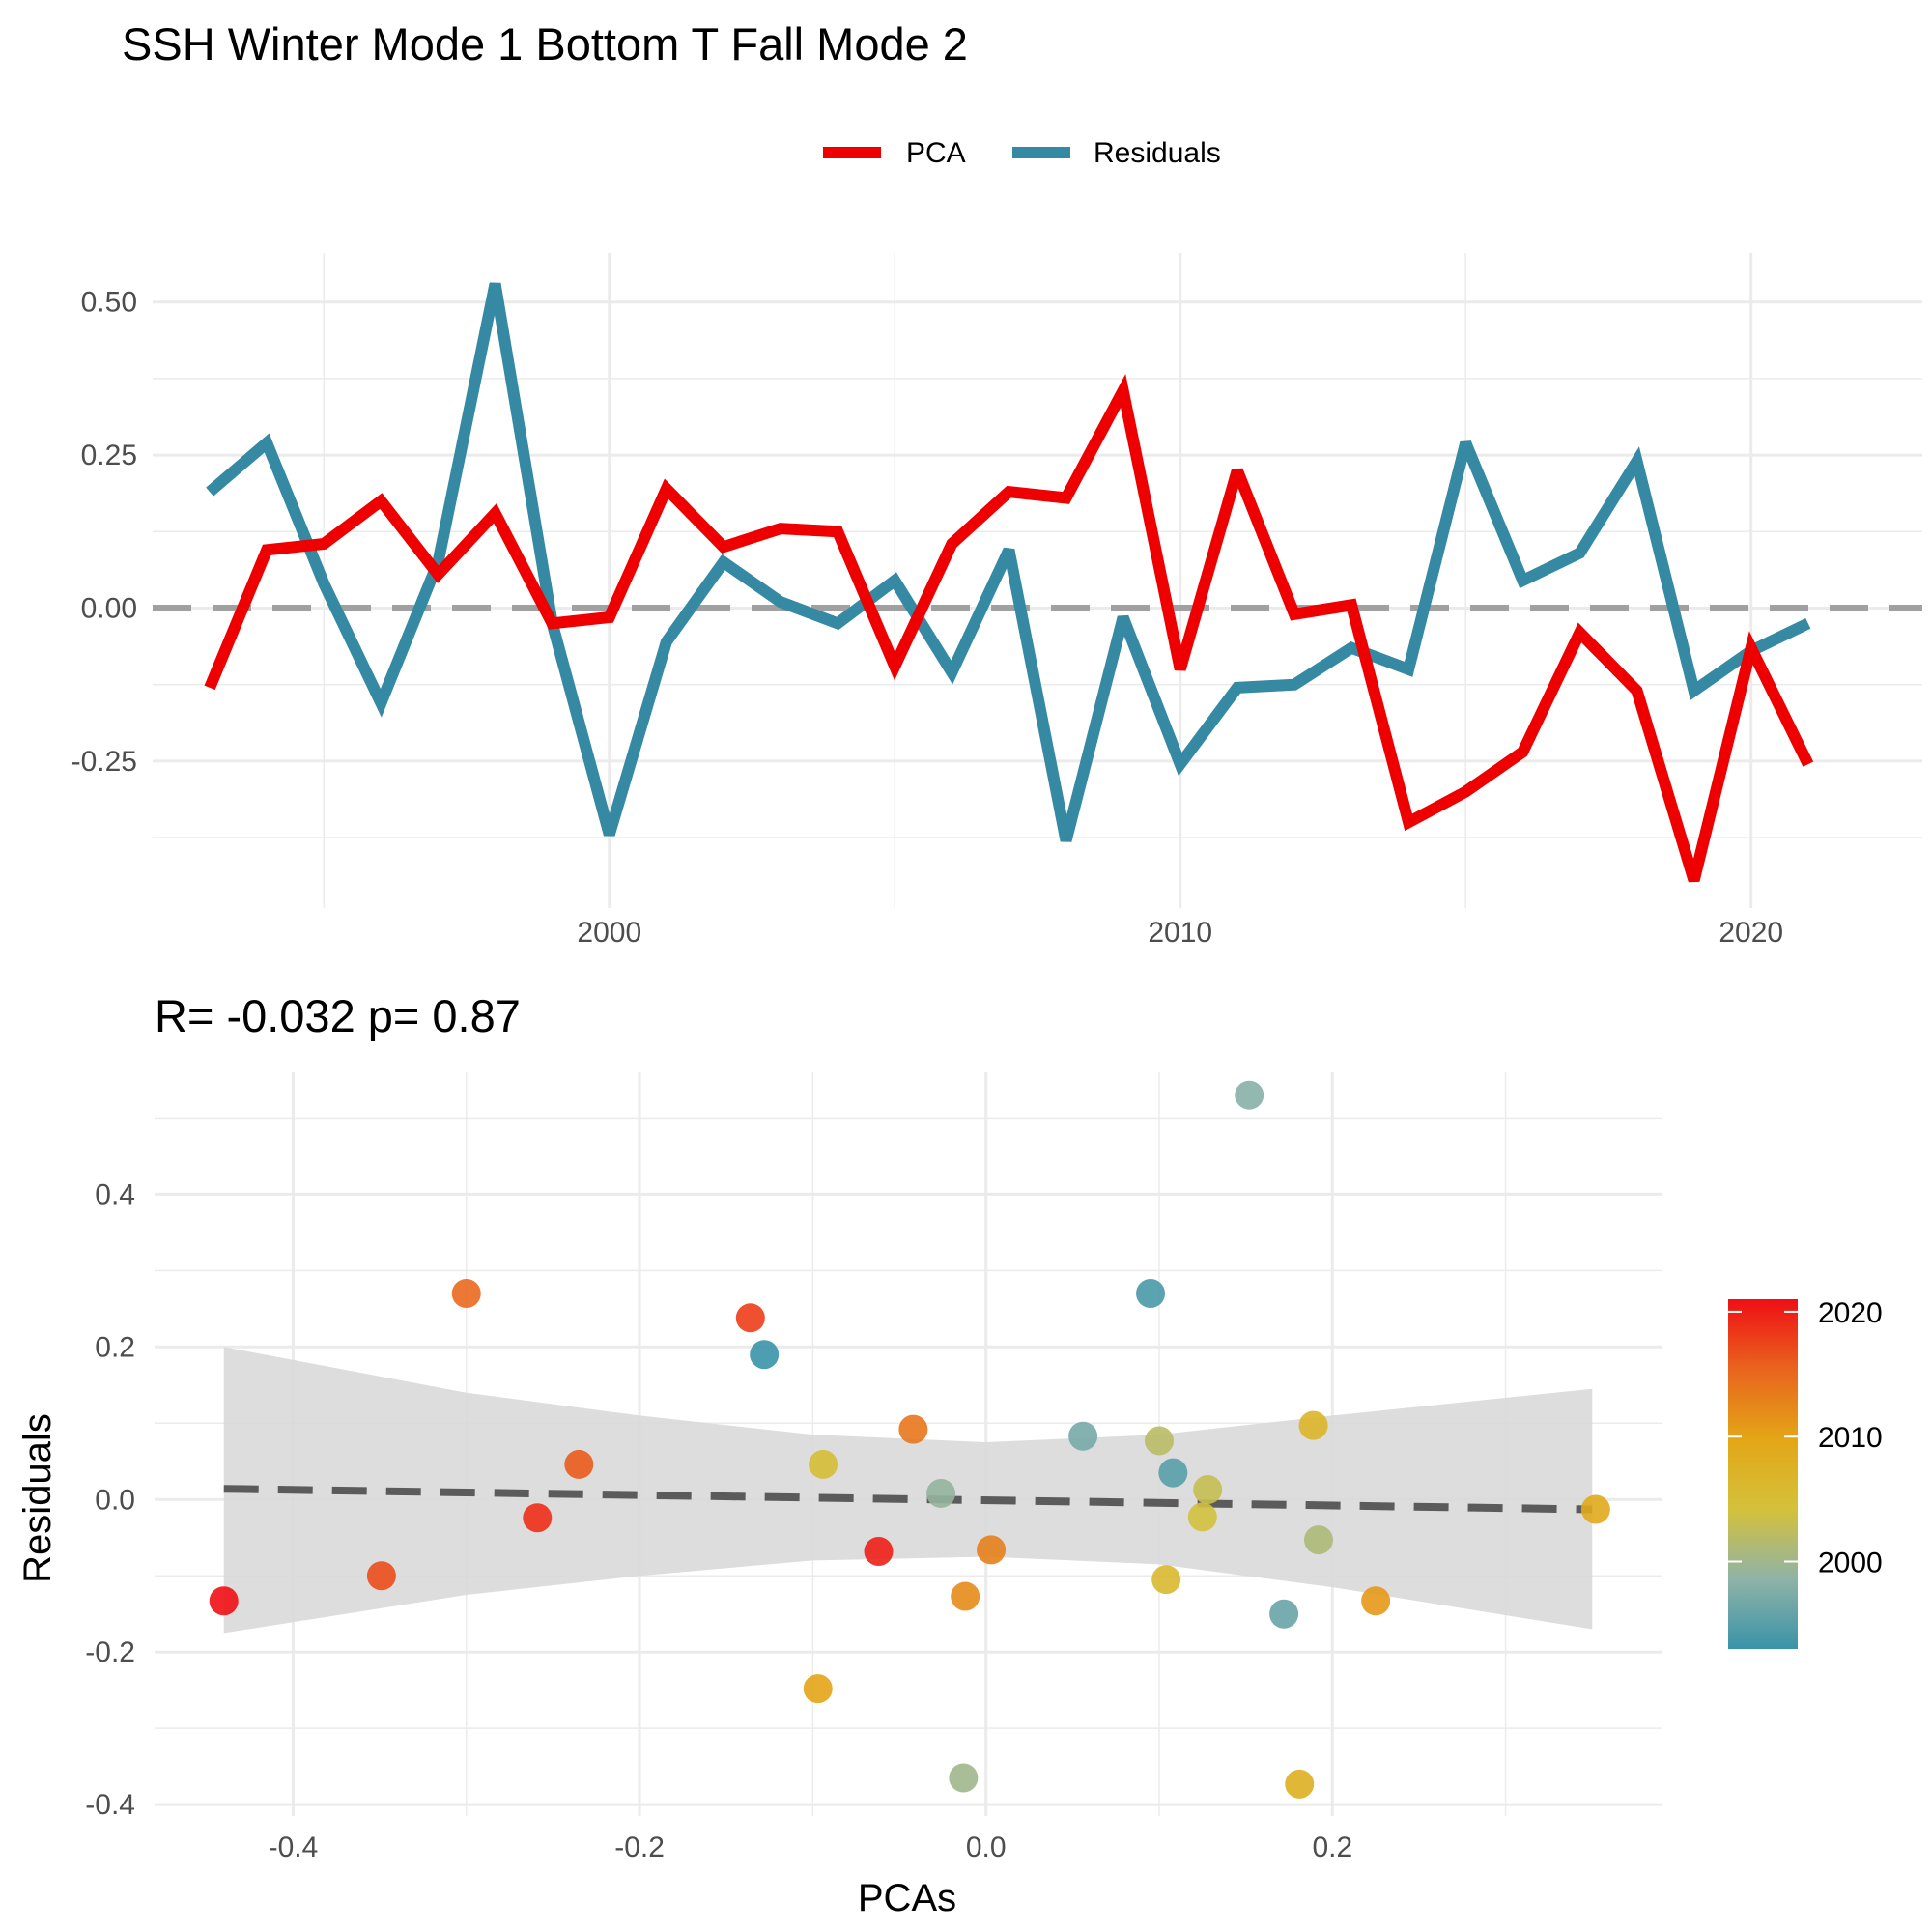  I want to click on x-axis-title: PCAs, so click(907, 1898).